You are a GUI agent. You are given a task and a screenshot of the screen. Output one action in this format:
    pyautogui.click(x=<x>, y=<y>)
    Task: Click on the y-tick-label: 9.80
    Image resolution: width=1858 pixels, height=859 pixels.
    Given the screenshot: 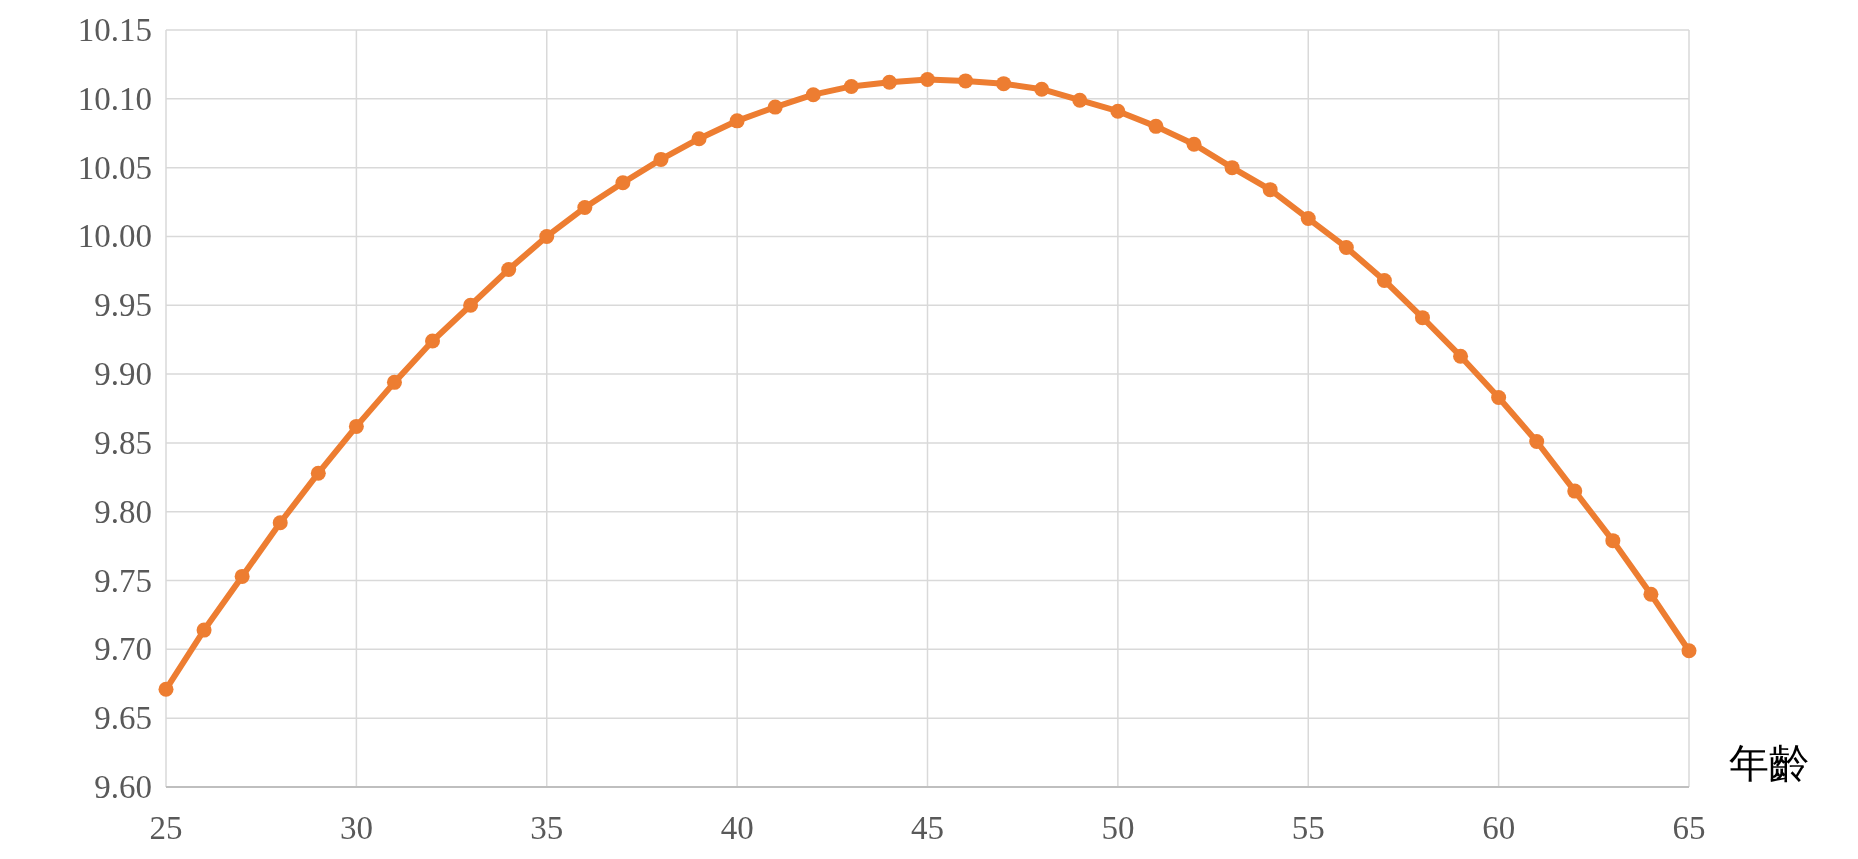 What is the action you would take?
    pyautogui.click(x=123, y=511)
    